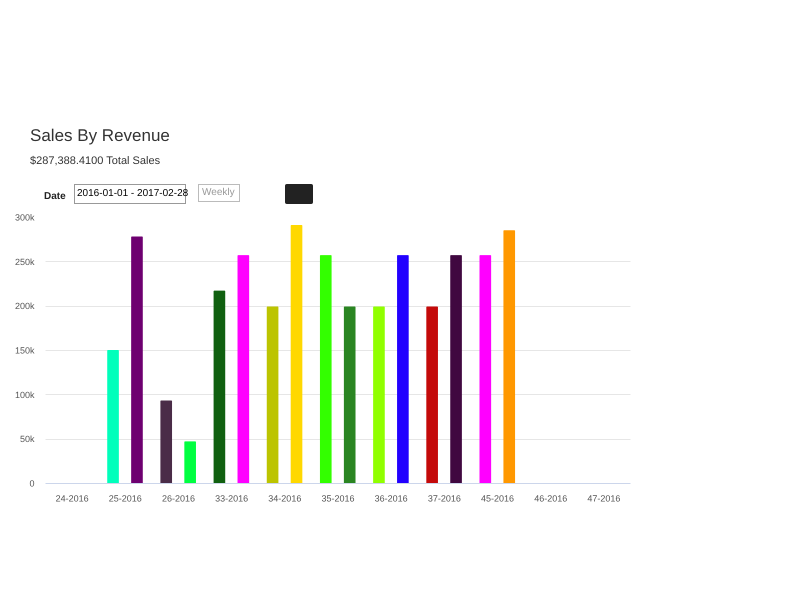  What do you see at coordinates (100, 136) in the screenshot?
I see `chart-title: Sales By Revenue` at bounding box center [100, 136].